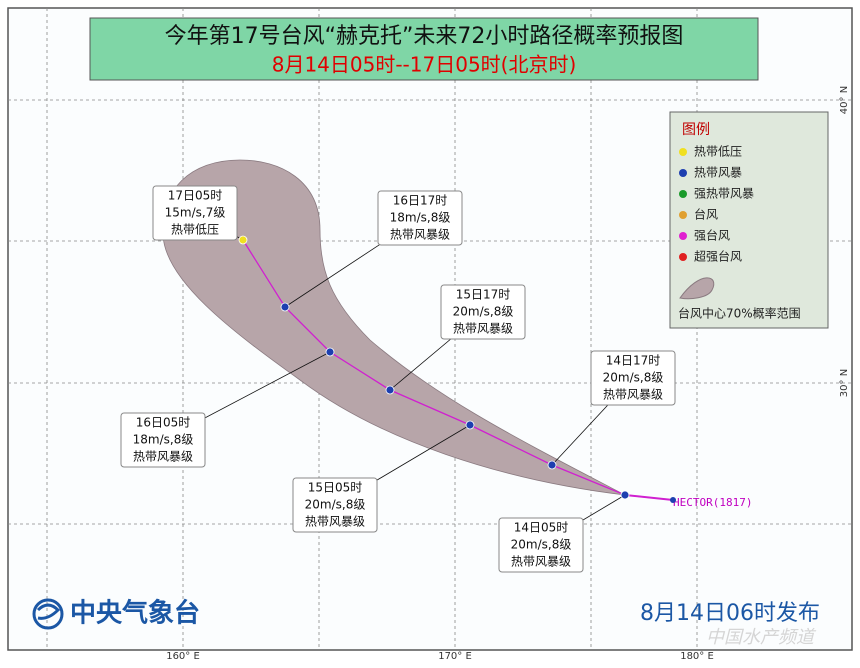 Image resolution: width=860 pixels, height=668 pixels. I want to click on legend-label: 强台风, so click(712, 235).